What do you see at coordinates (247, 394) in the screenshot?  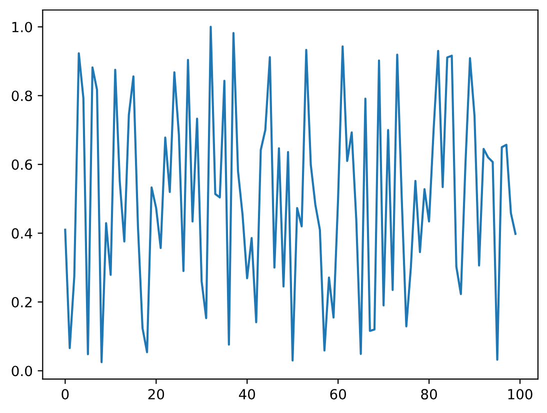 I see `x-tick-label: 40` at bounding box center [247, 394].